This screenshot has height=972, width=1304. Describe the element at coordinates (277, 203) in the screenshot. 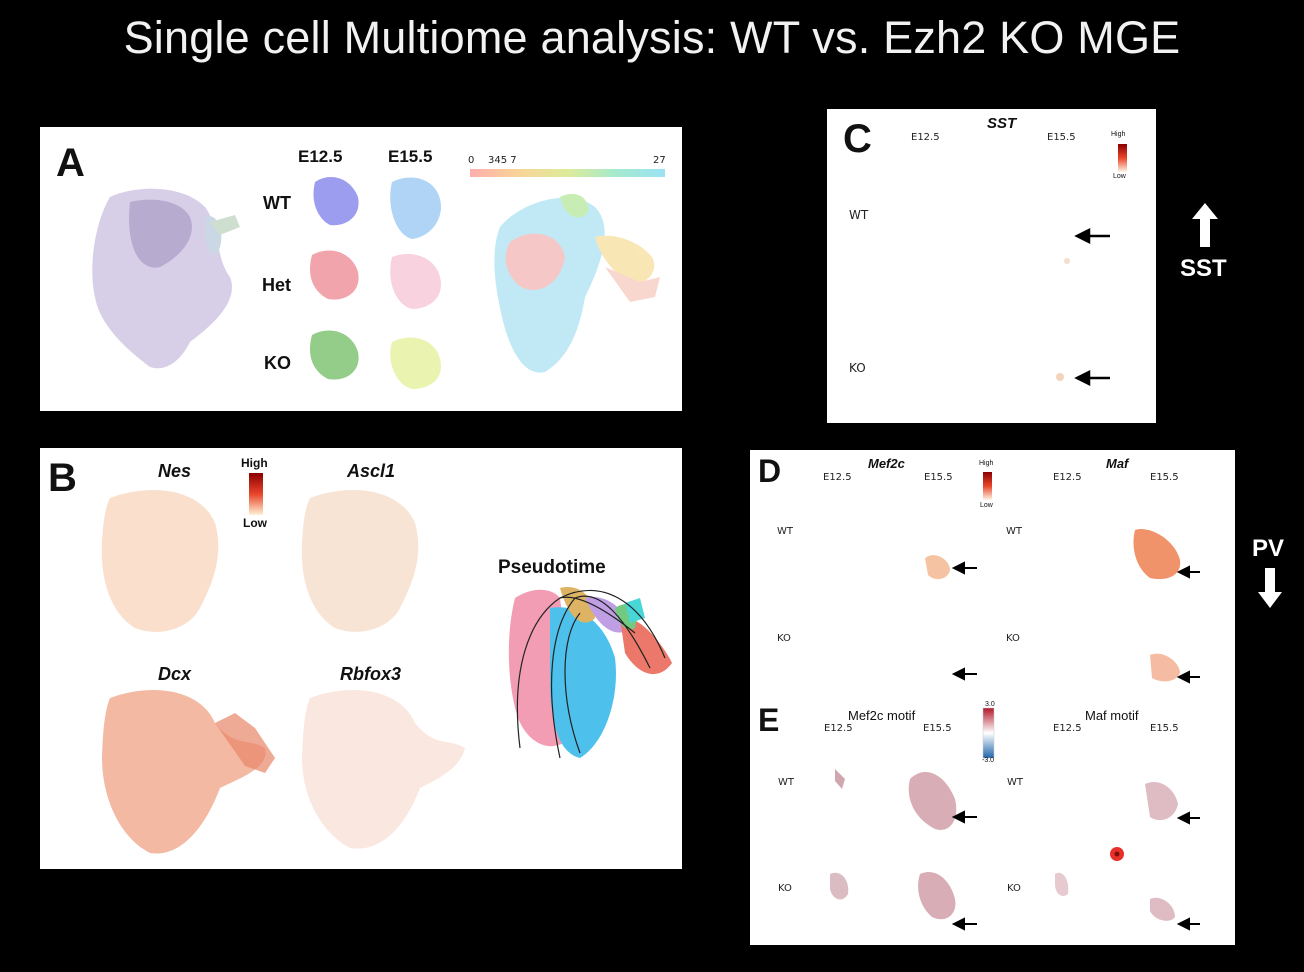

I see `panel-a-row-wt: WT` at that location.